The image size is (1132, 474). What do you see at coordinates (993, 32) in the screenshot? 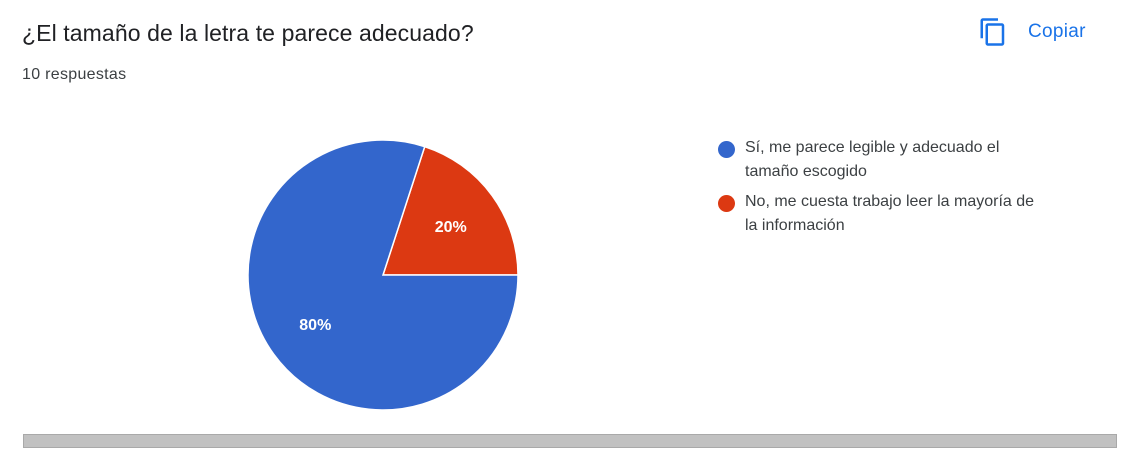
I see `copy-icon` at bounding box center [993, 32].